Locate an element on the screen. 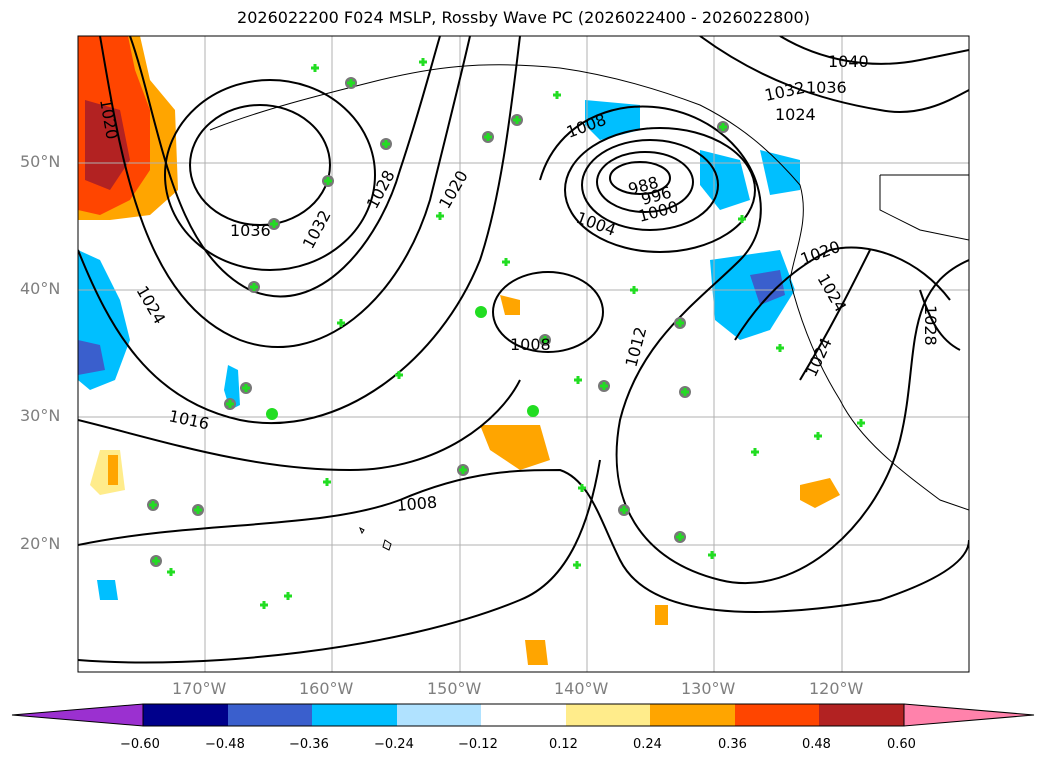  colorbar-tick: −0.60 is located at coordinates (140, 744).